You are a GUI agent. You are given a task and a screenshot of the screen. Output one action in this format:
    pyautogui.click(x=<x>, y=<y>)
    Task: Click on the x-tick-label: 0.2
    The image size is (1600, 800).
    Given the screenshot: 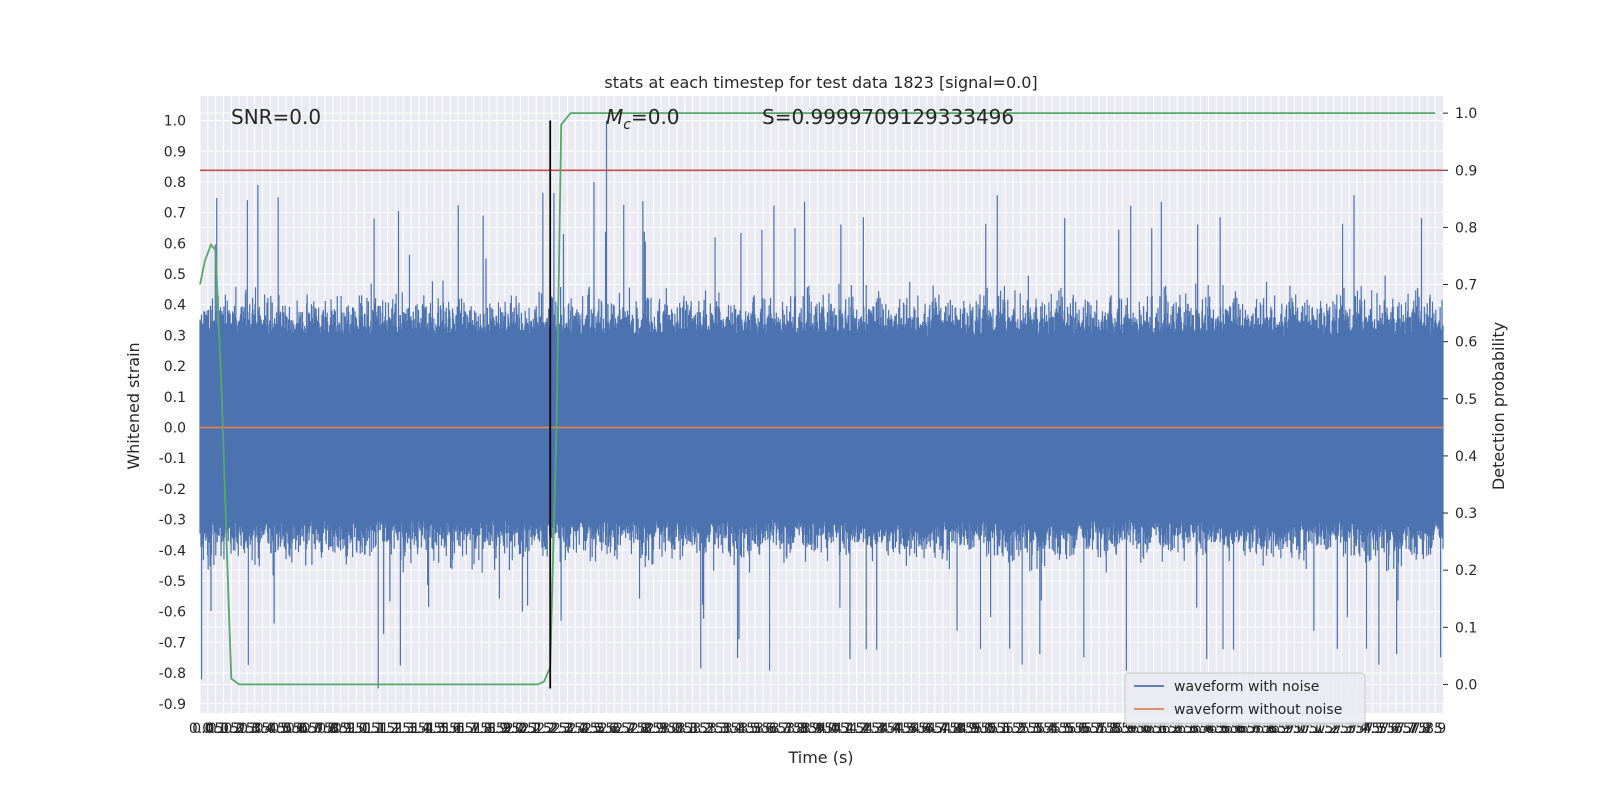 What is the action you would take?
    pyautogui.click(x=231, y=729)
    